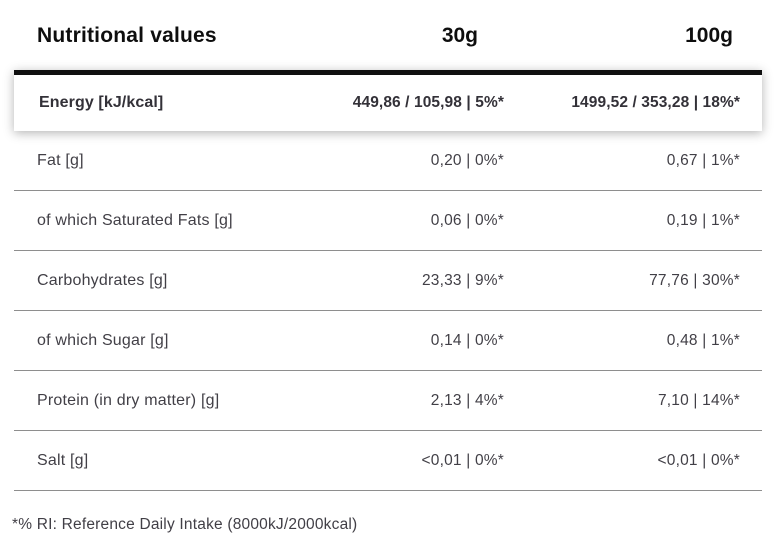 The image size is (776, 550). Describe the element at coordinates (703, 340) in the screenshot. I see `row-value-100g: 0,48 | 1%*` at that location.